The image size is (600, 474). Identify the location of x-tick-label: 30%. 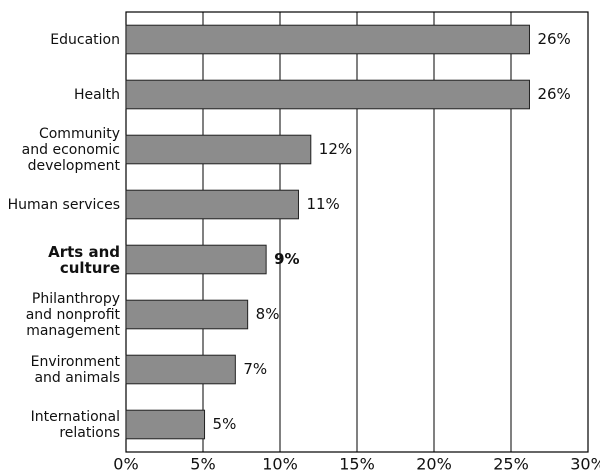
(585, 464).